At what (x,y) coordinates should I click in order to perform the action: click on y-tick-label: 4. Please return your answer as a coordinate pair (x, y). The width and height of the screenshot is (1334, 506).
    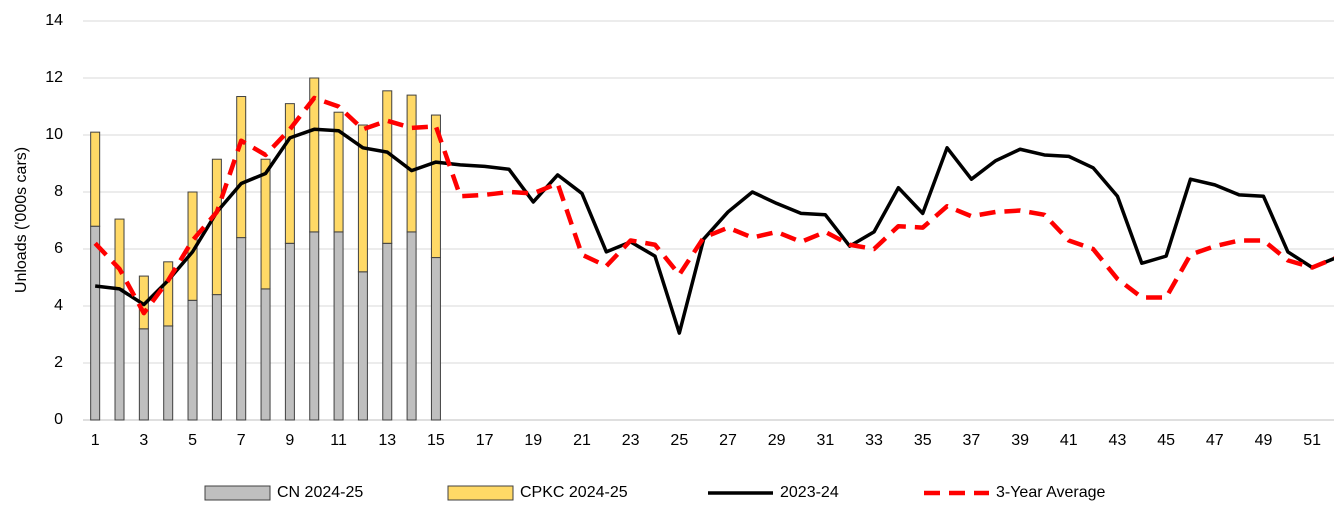
    Looking at the image, I should click on (58, 305).